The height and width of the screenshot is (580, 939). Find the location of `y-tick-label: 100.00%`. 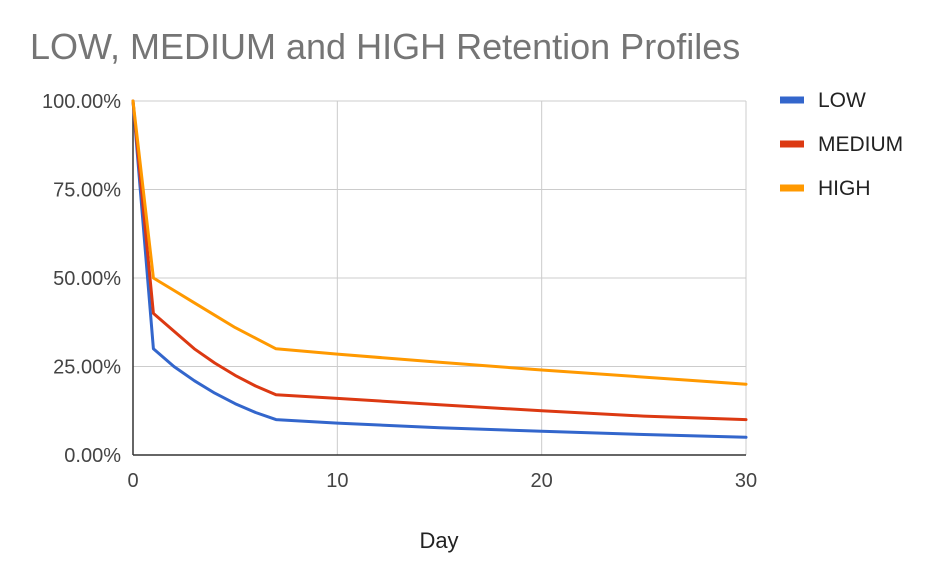

y-tick-label: 100.00% is located at coordinates (81, 102).